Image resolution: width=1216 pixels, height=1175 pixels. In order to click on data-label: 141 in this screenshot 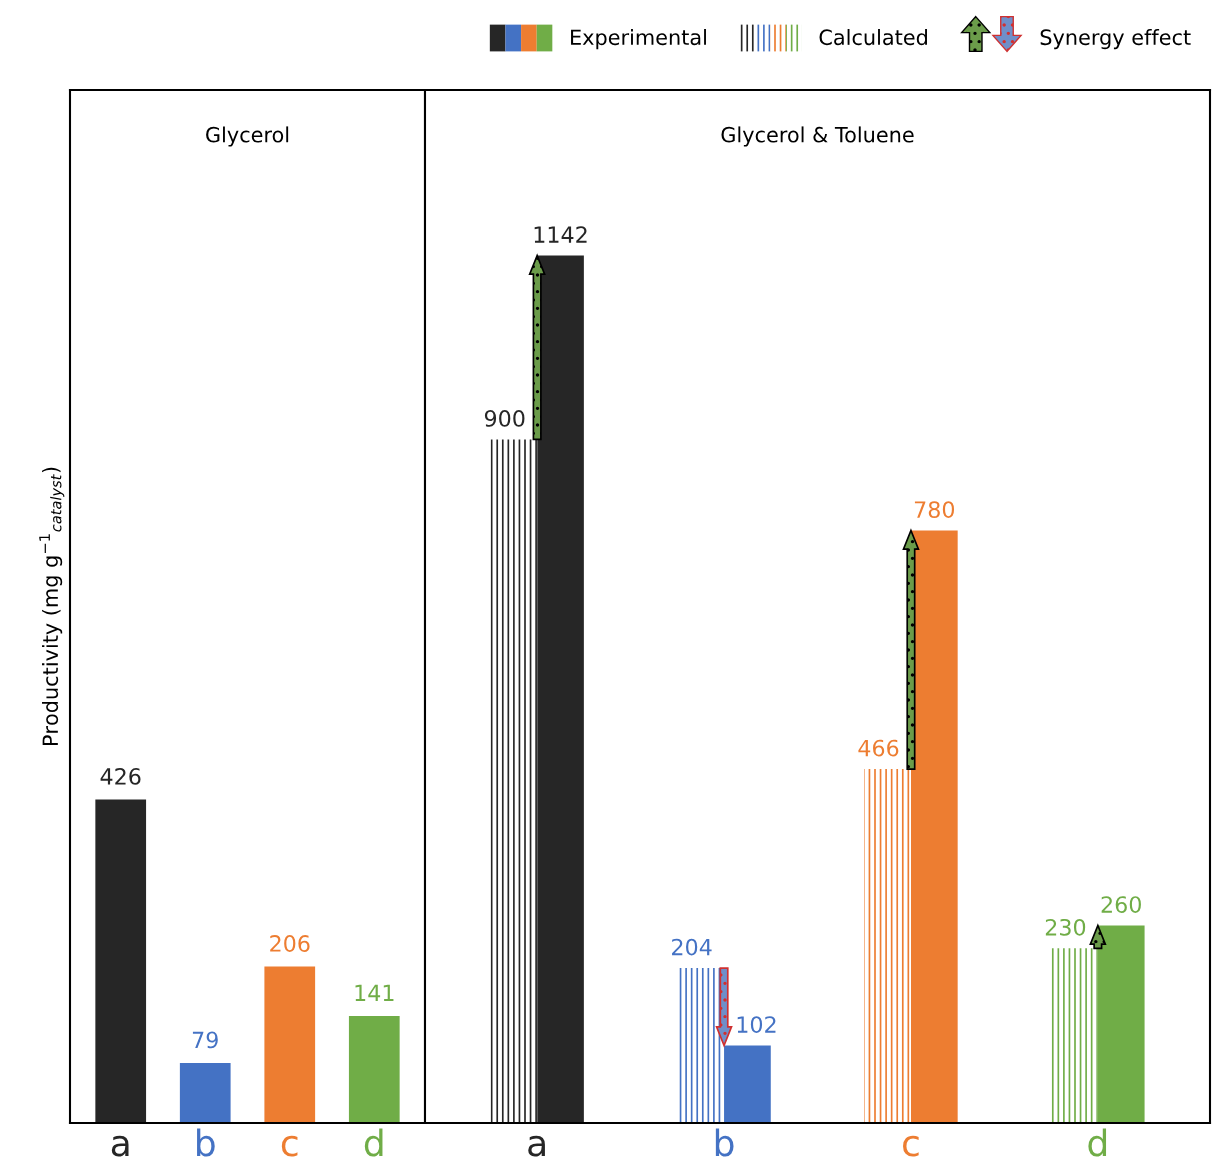, I will do `click(374, 992)`.